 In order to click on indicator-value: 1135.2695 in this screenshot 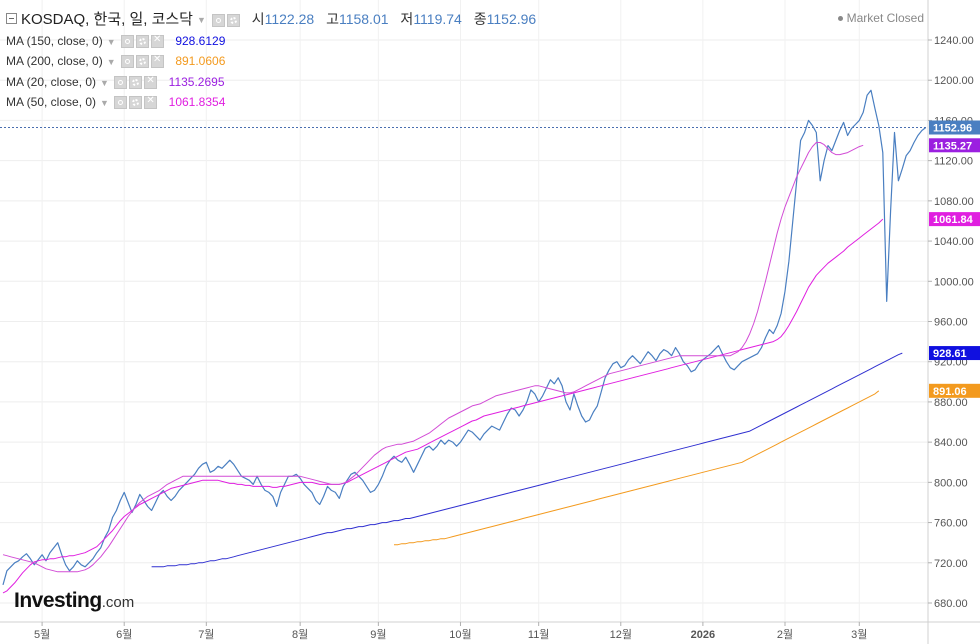, I will do `click(196, 82)`.